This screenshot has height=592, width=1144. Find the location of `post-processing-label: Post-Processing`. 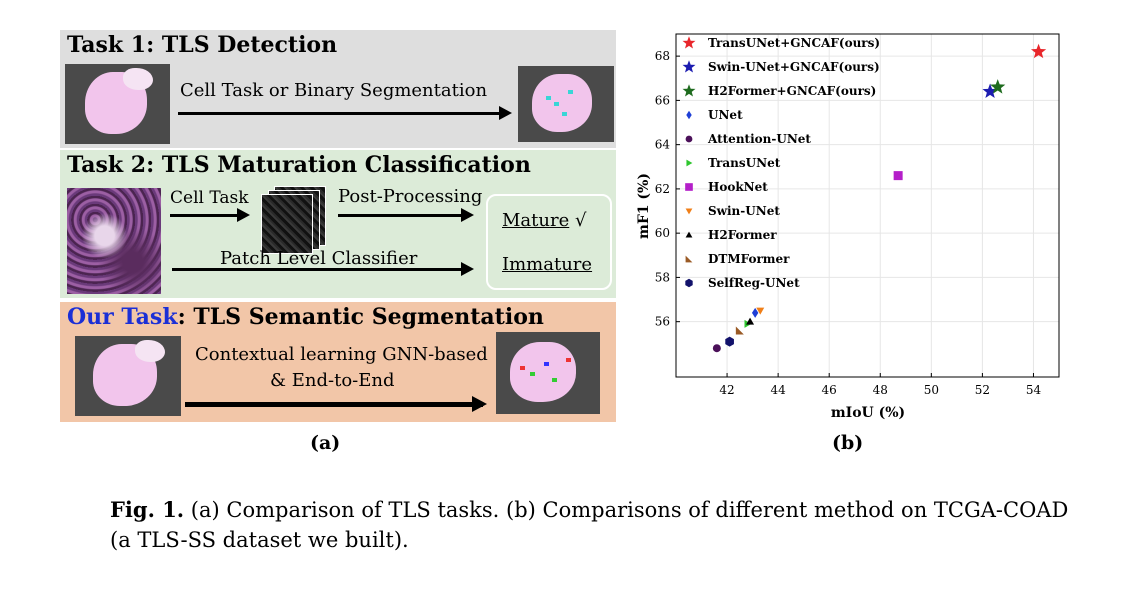

post-processing-label: Post-Processing is located at coordinates (410, 196).